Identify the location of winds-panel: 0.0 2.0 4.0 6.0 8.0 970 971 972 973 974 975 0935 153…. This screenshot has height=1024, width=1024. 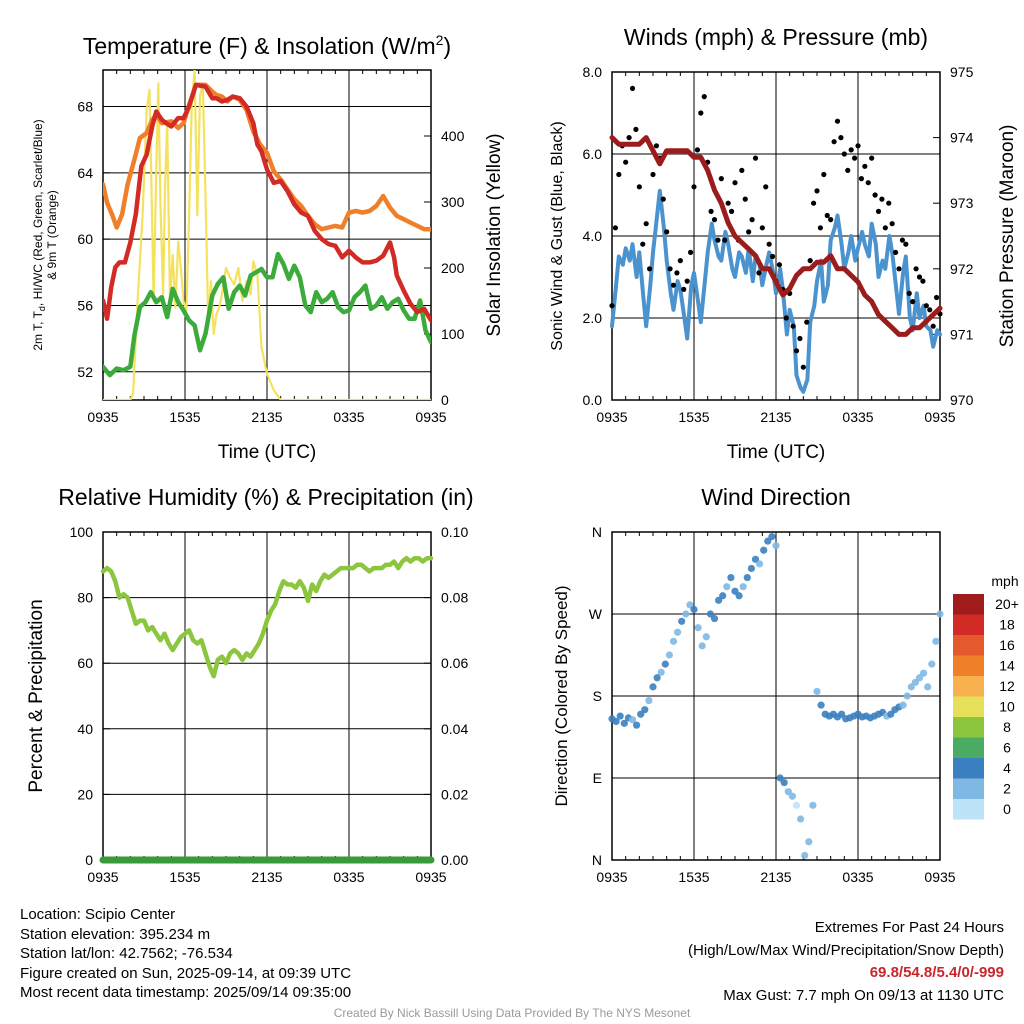
(778, 244).